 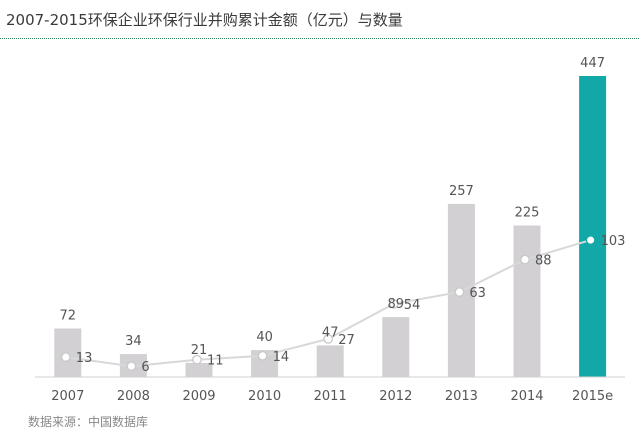 What do you see at coordinates (131, 366) in the screenshot?
I see `line-point-2008` at bounding box center [131, 366].